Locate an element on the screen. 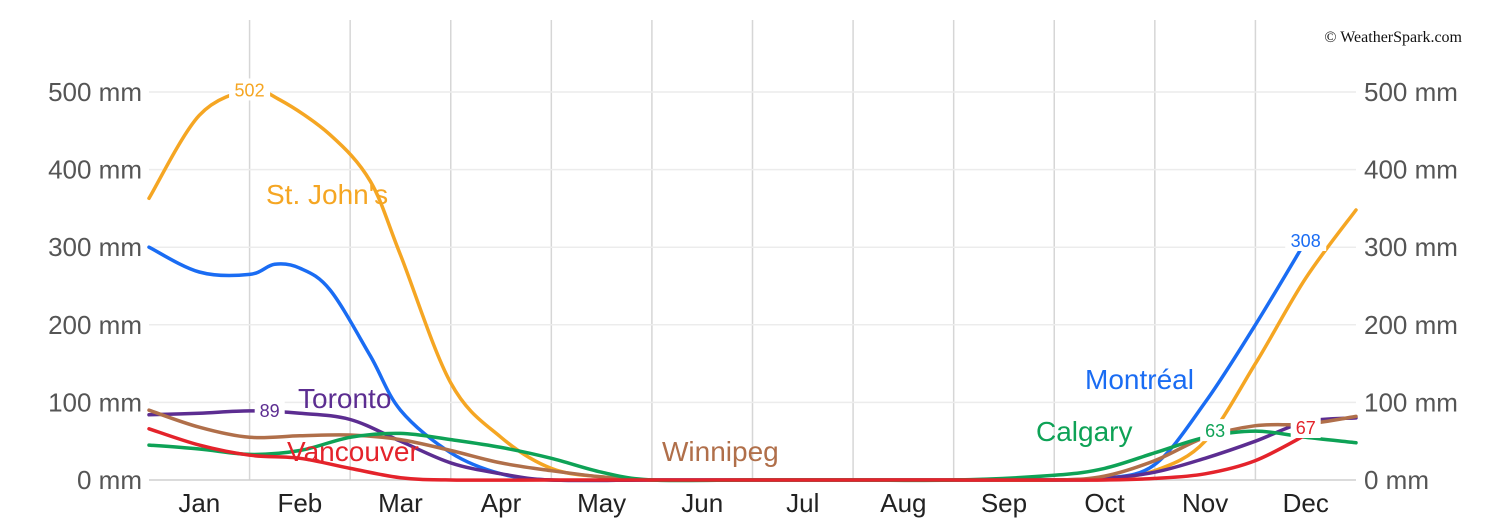  y-tick-label-left: 200 mm is located at coordinates (95, 325).